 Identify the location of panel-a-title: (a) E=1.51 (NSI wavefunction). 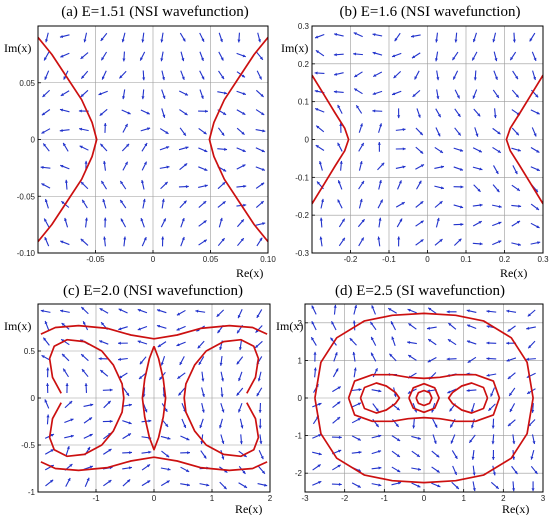
(155, 12).